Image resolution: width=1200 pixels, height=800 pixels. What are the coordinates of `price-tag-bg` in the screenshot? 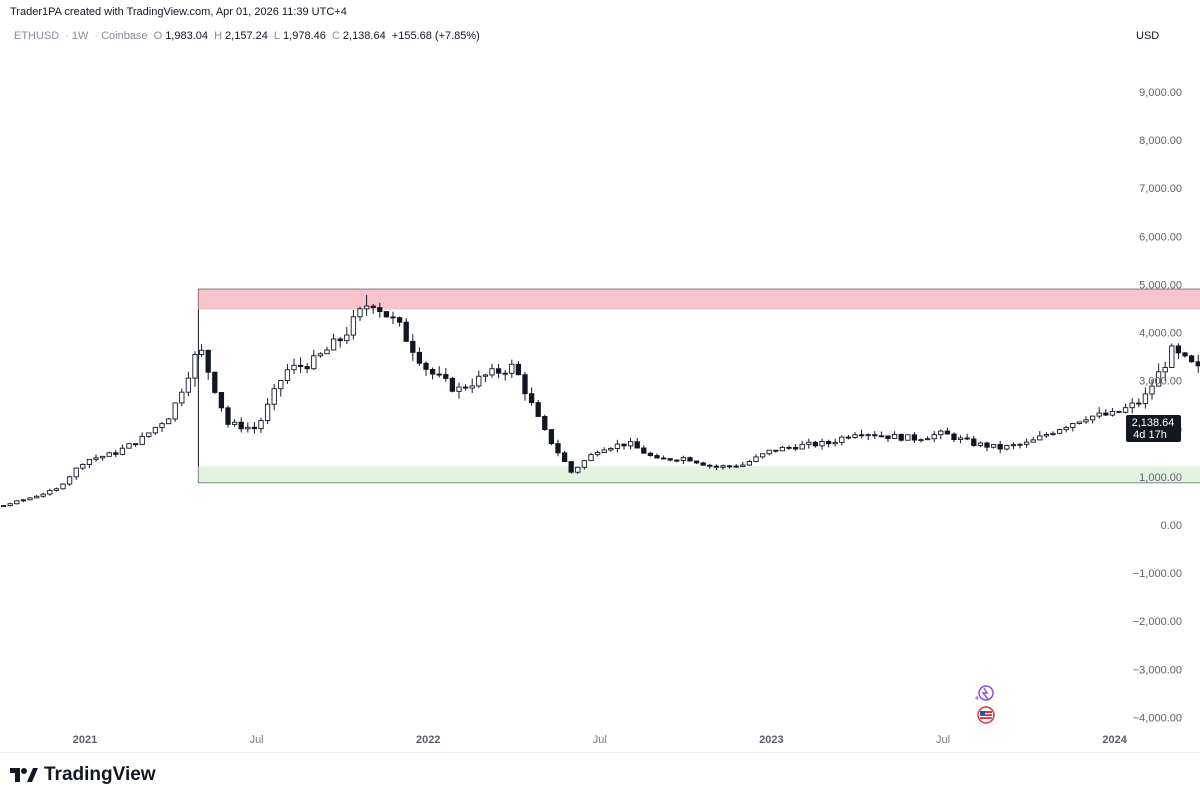 It's located at (1153, 428).